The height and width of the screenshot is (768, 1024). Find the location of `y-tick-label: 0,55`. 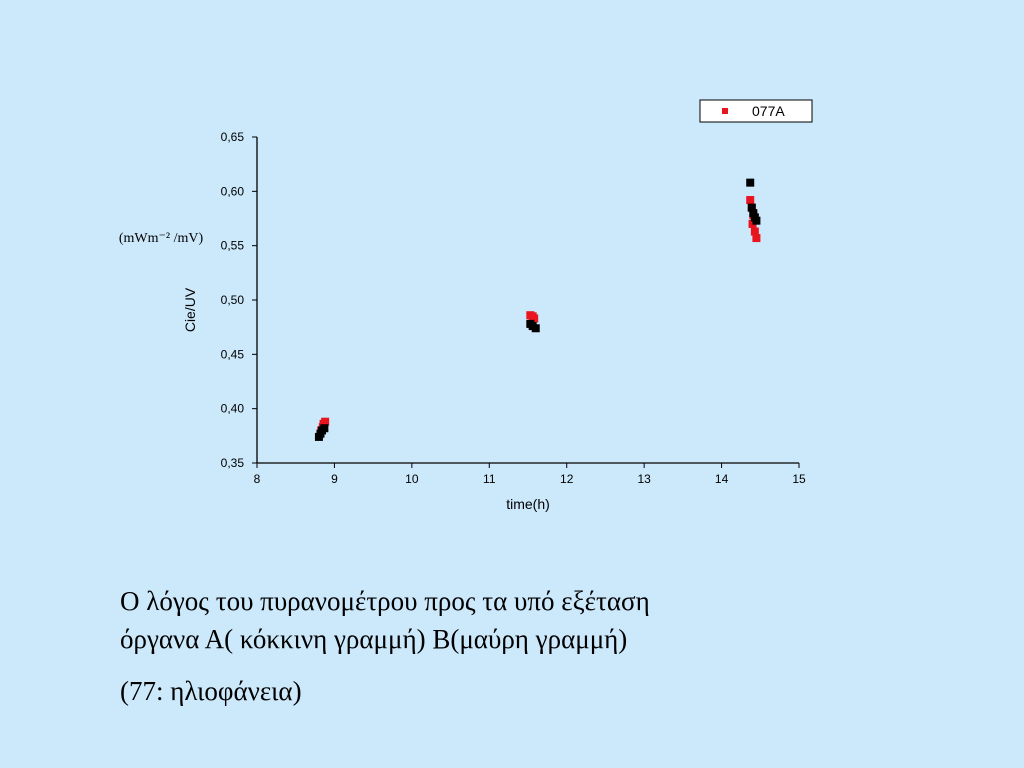

y-tick-label: 0,55 is located at coordinates (233, 246).